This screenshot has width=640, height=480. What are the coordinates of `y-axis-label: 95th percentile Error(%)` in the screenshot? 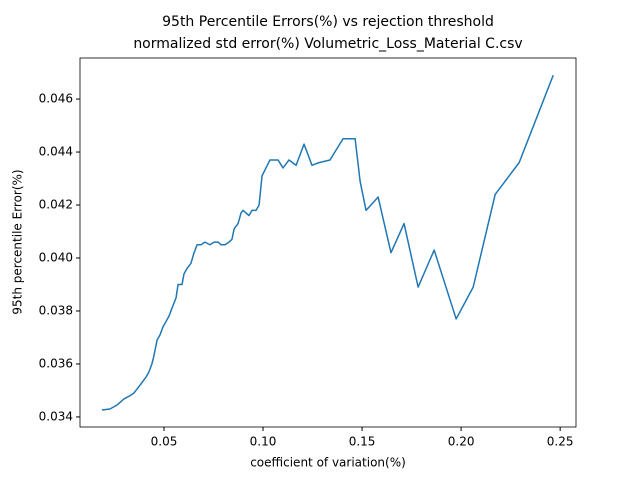 It's located at (18, 241).